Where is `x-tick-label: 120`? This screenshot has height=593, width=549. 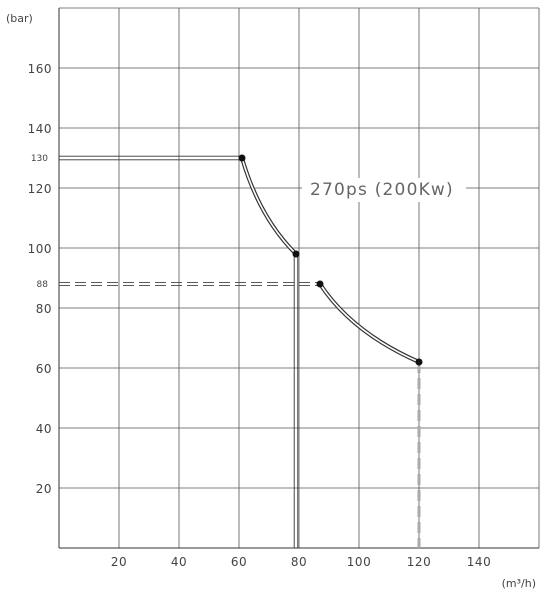
x-tick-label: 120 is located at coordinates (419, 562).